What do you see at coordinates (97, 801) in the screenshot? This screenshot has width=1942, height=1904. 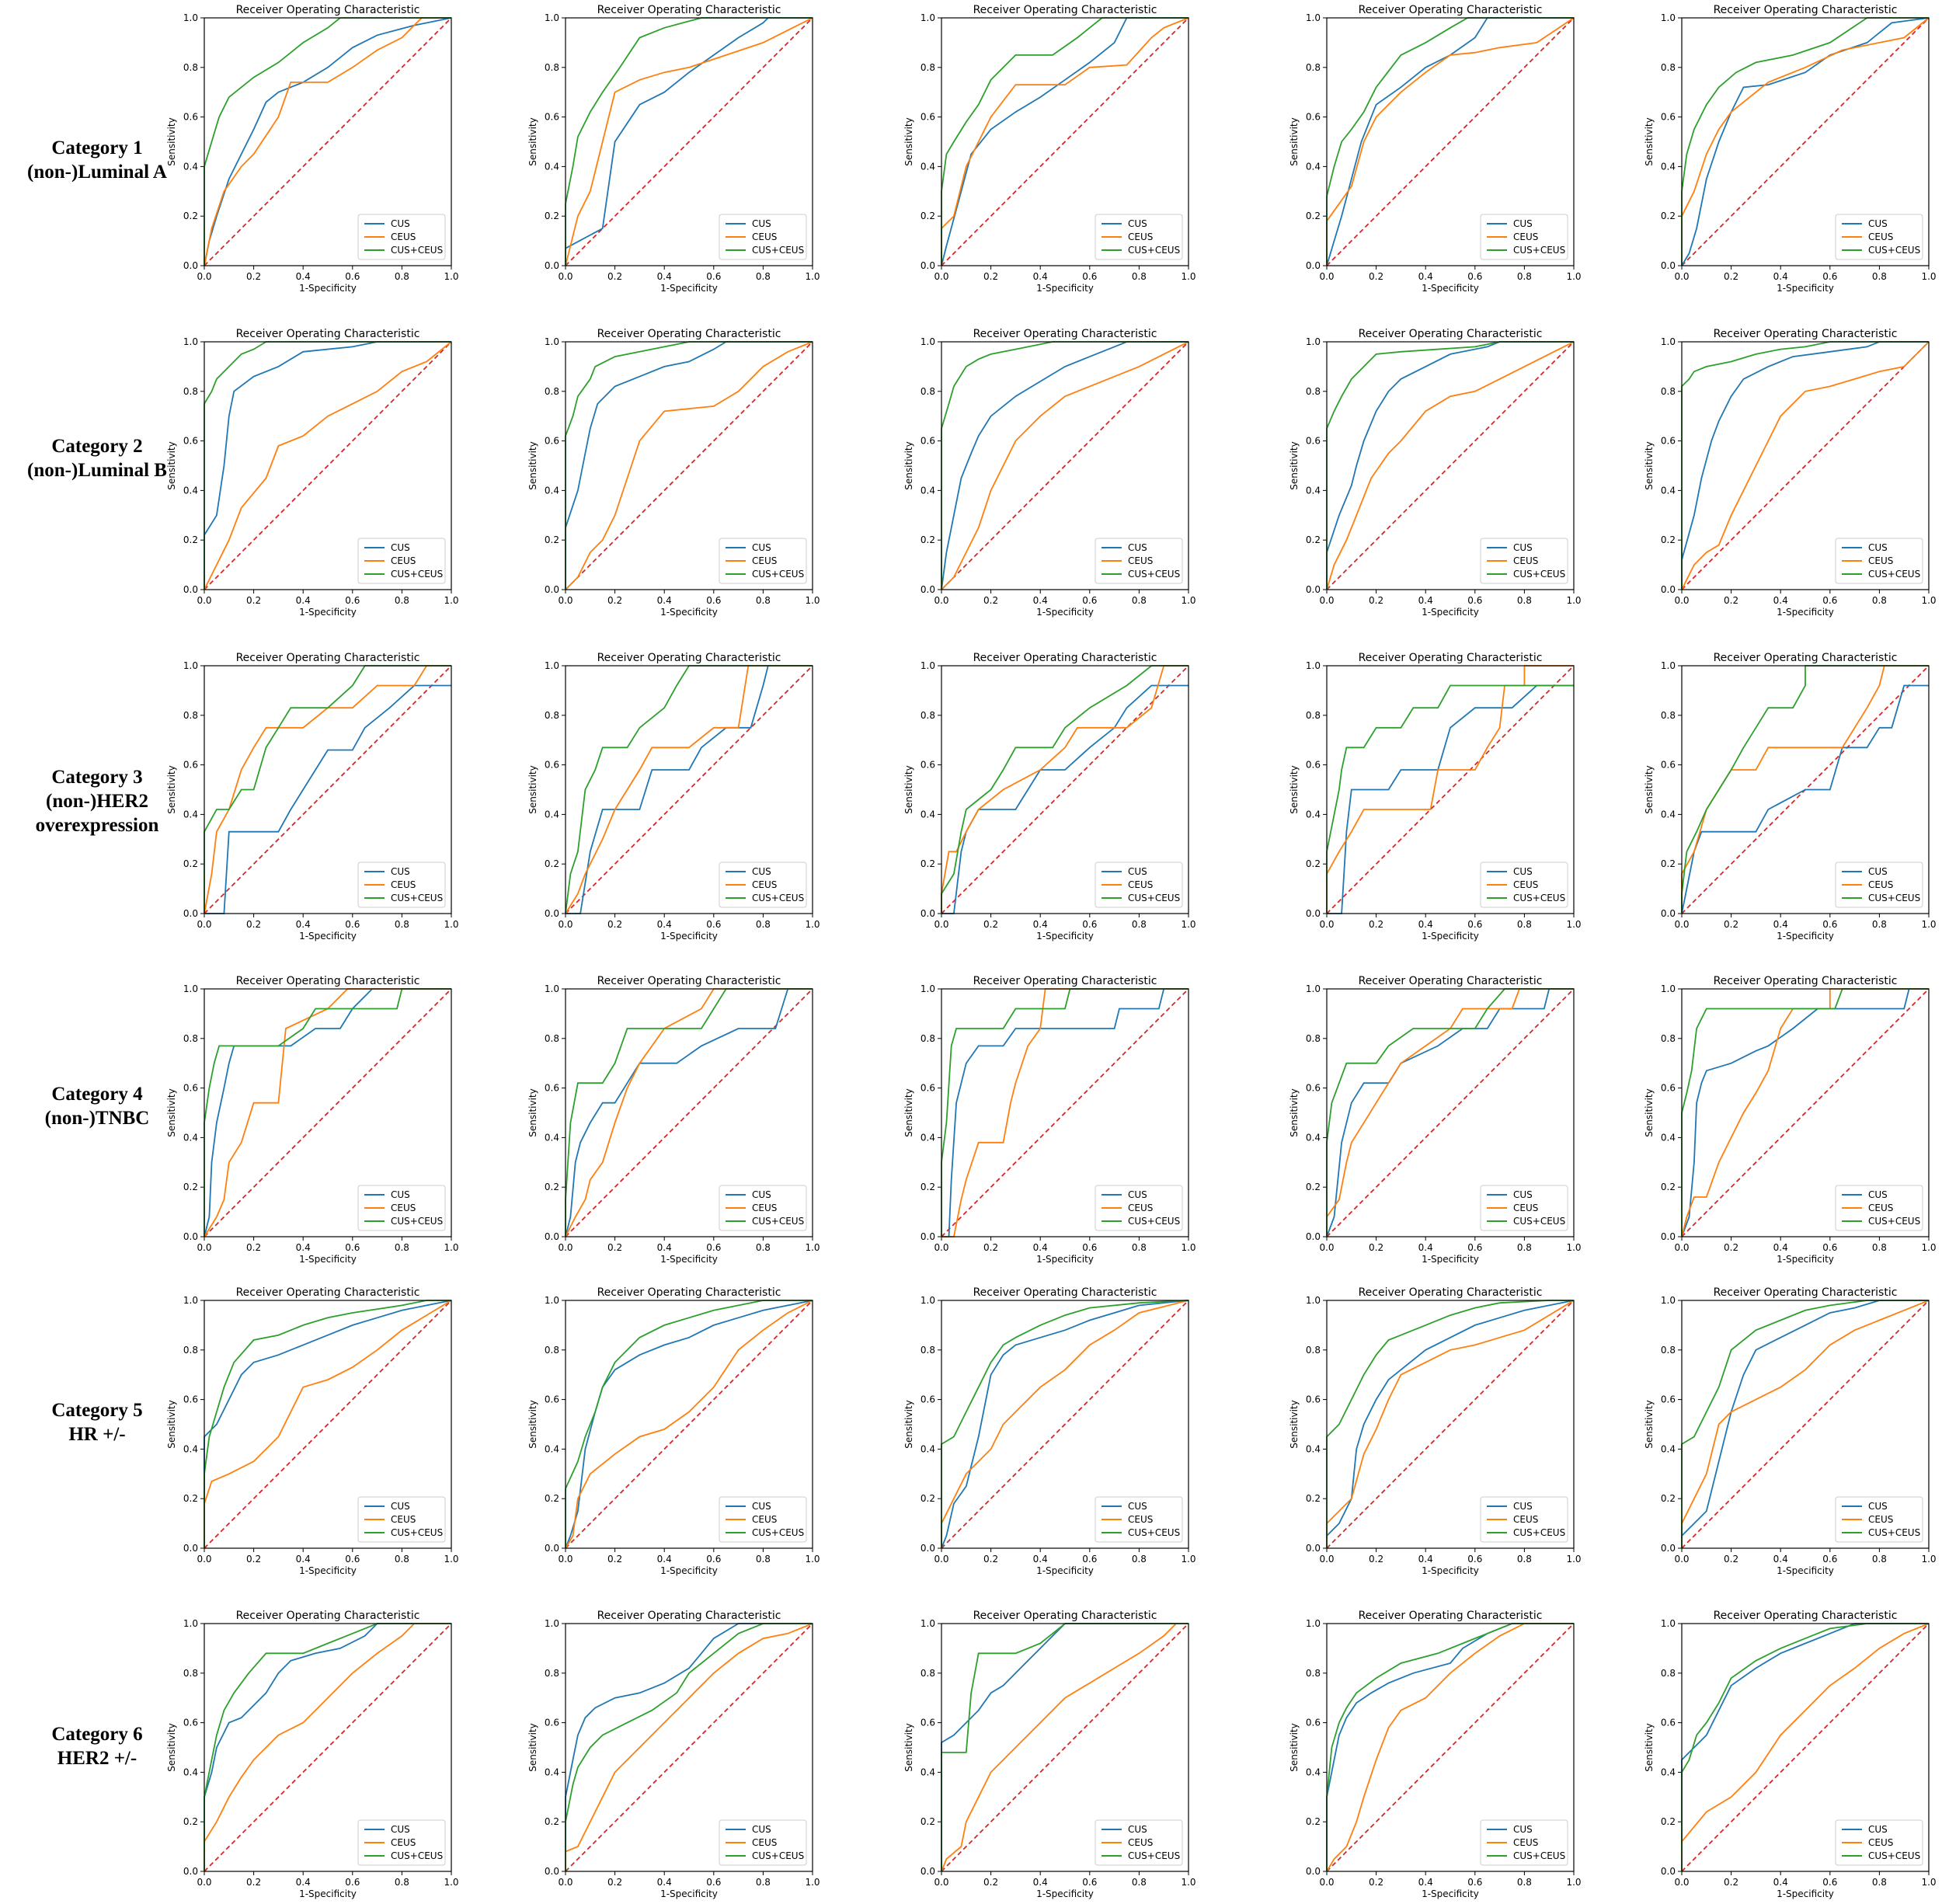 I see `row-label-3: Category 3 (non-)HER2 overexpression` at bounding box center [97, 801].